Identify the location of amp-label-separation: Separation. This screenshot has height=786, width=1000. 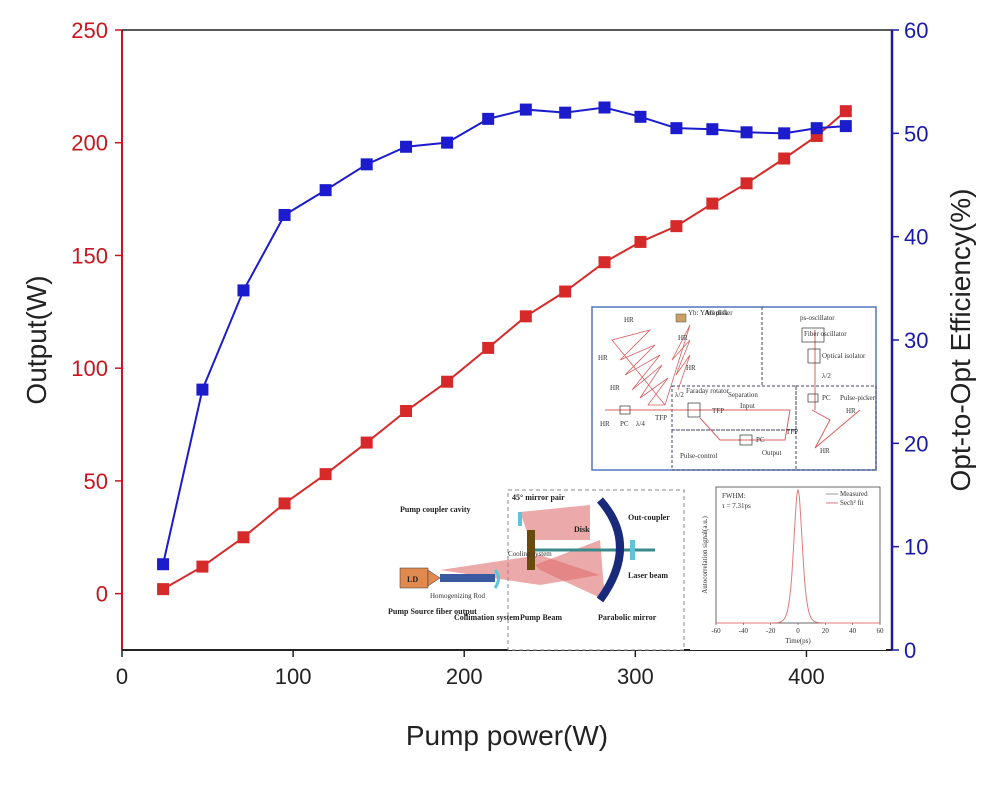
(743, 395).